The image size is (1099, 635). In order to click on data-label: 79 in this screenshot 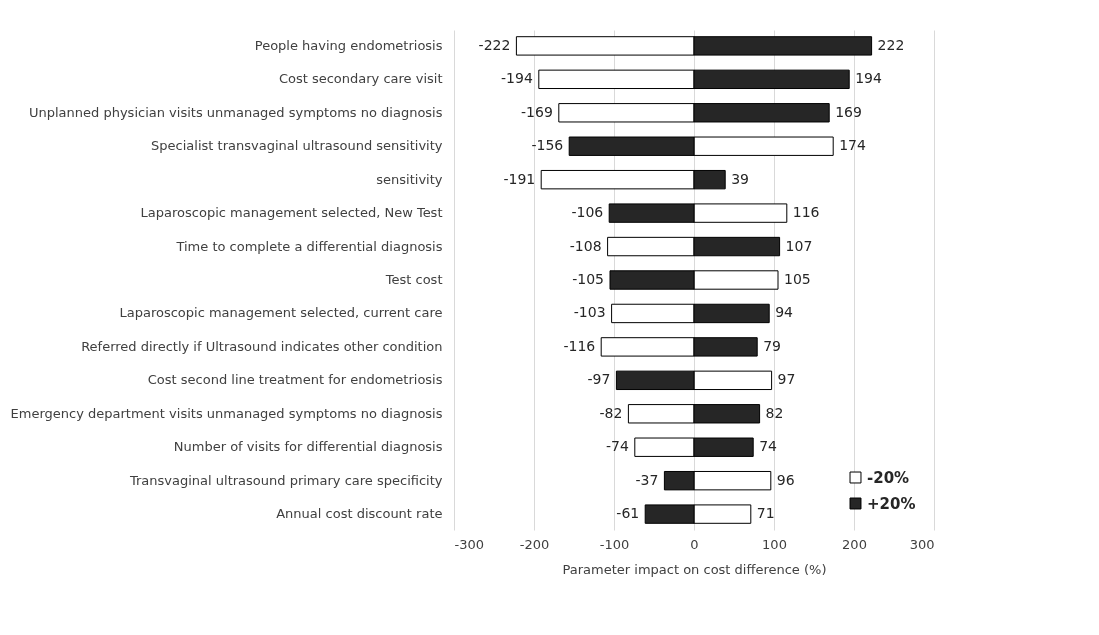, I will do `click(772, 345)`.